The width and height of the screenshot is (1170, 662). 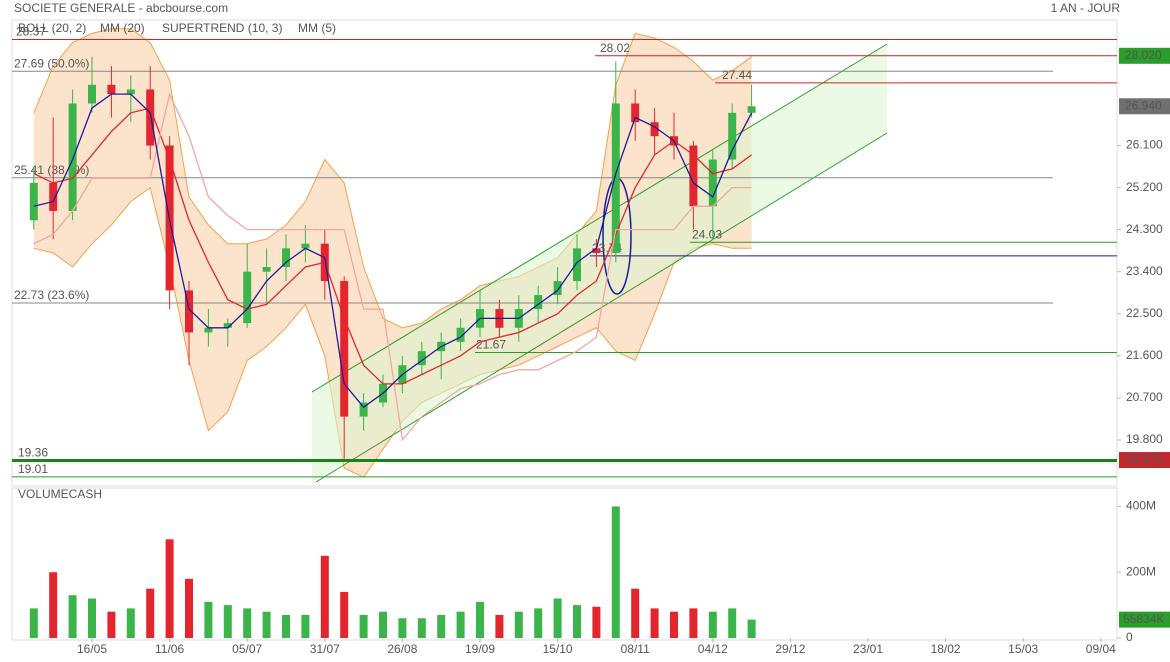 I want to click on level-label: 21.67, so click(x=491, y=345).